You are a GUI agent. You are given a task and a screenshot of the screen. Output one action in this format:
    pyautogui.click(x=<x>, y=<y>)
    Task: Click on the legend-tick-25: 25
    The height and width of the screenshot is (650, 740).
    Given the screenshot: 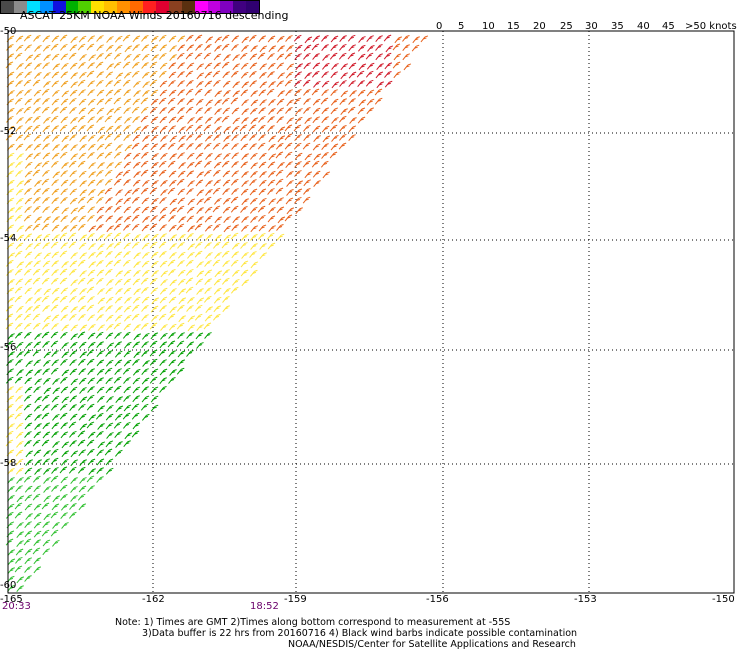 What is the action you would take?
    pyautogui.click(x=566, y=26)
    